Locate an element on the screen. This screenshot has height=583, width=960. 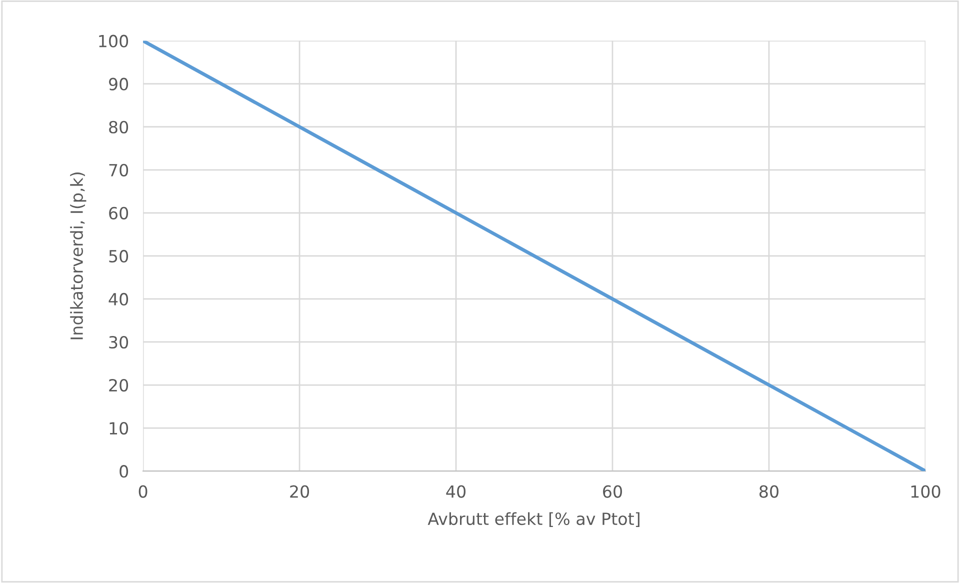
y-tick-label: 80 is located at coordinates (118, 127).